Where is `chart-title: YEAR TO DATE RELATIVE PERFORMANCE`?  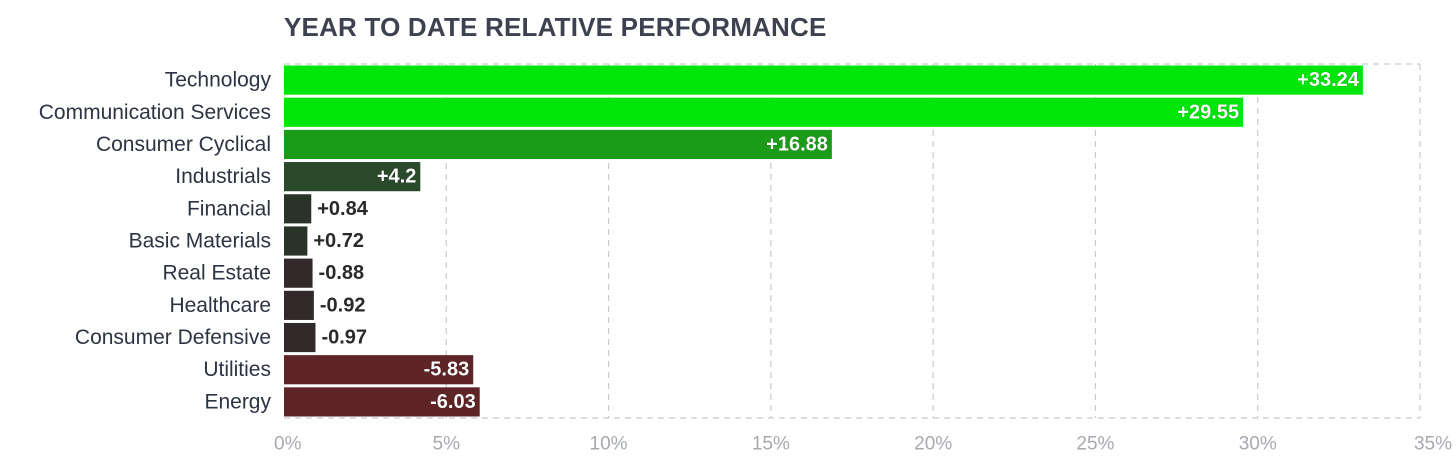 chart-title: YEAR TO DATE RELATIVE PERFORMANCE is located at coordinates (555, 27).